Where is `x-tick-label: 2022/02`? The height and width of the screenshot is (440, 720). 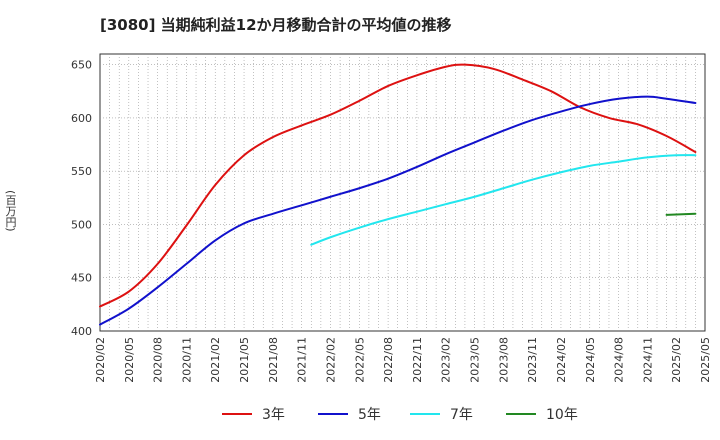
x-tick-label: 2022/02 is located at coordinates (330, 360).